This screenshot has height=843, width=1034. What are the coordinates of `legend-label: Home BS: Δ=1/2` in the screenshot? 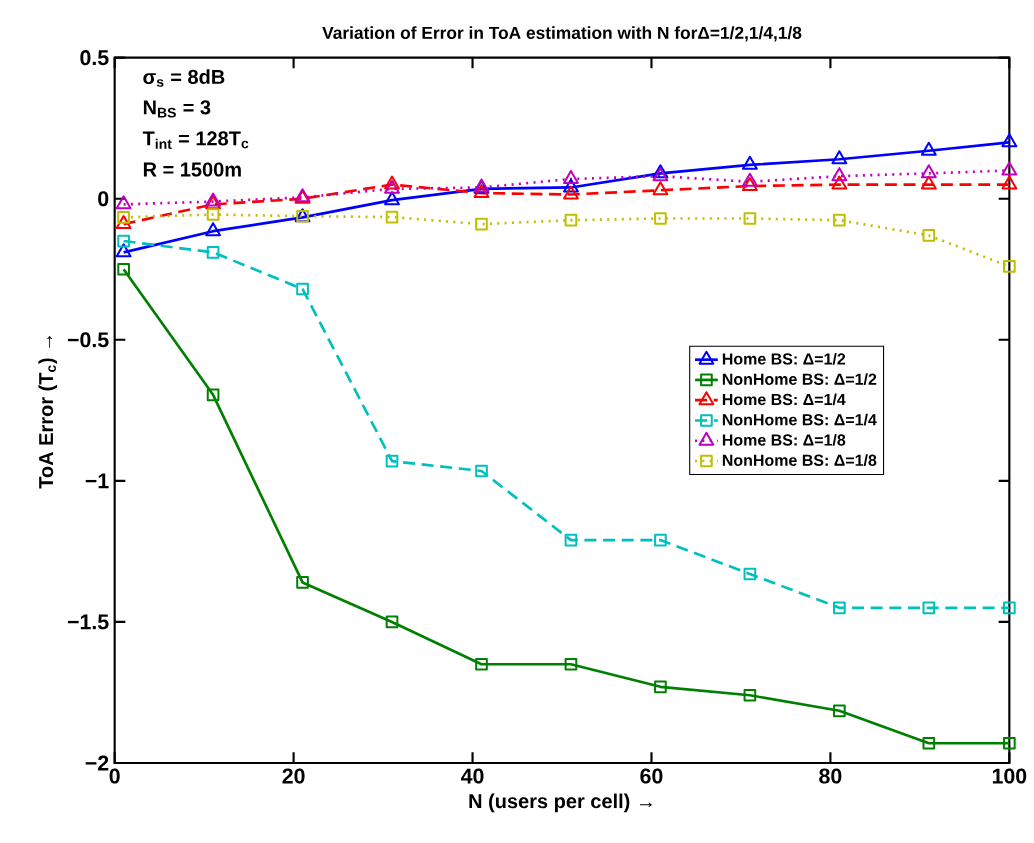 It's located at (784, 358).